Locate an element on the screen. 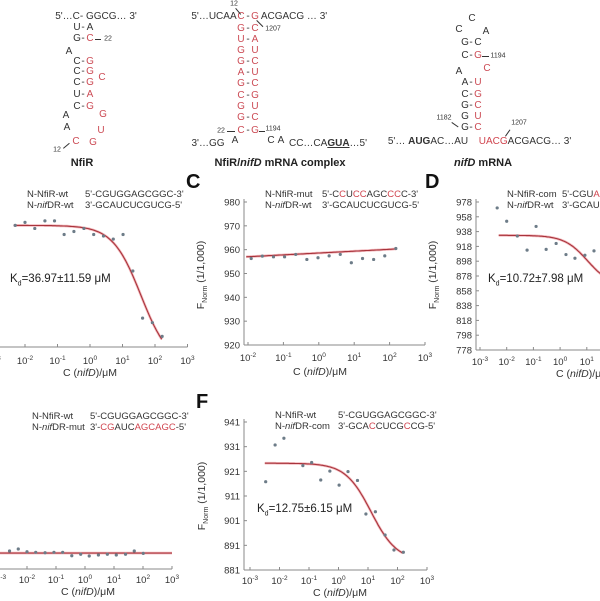 This screenshot has height=601, width=600. y-tick-label: 878 is located at coordinates (464, 277).